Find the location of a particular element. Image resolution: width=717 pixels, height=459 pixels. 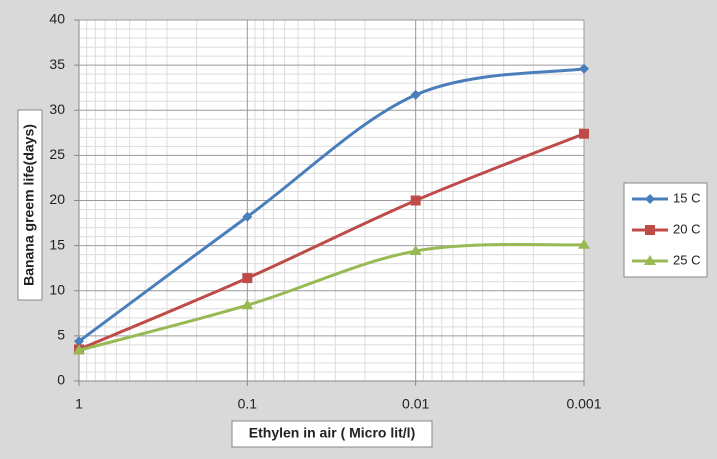

legend-label: 20 C is located at coordinates (686, 228).